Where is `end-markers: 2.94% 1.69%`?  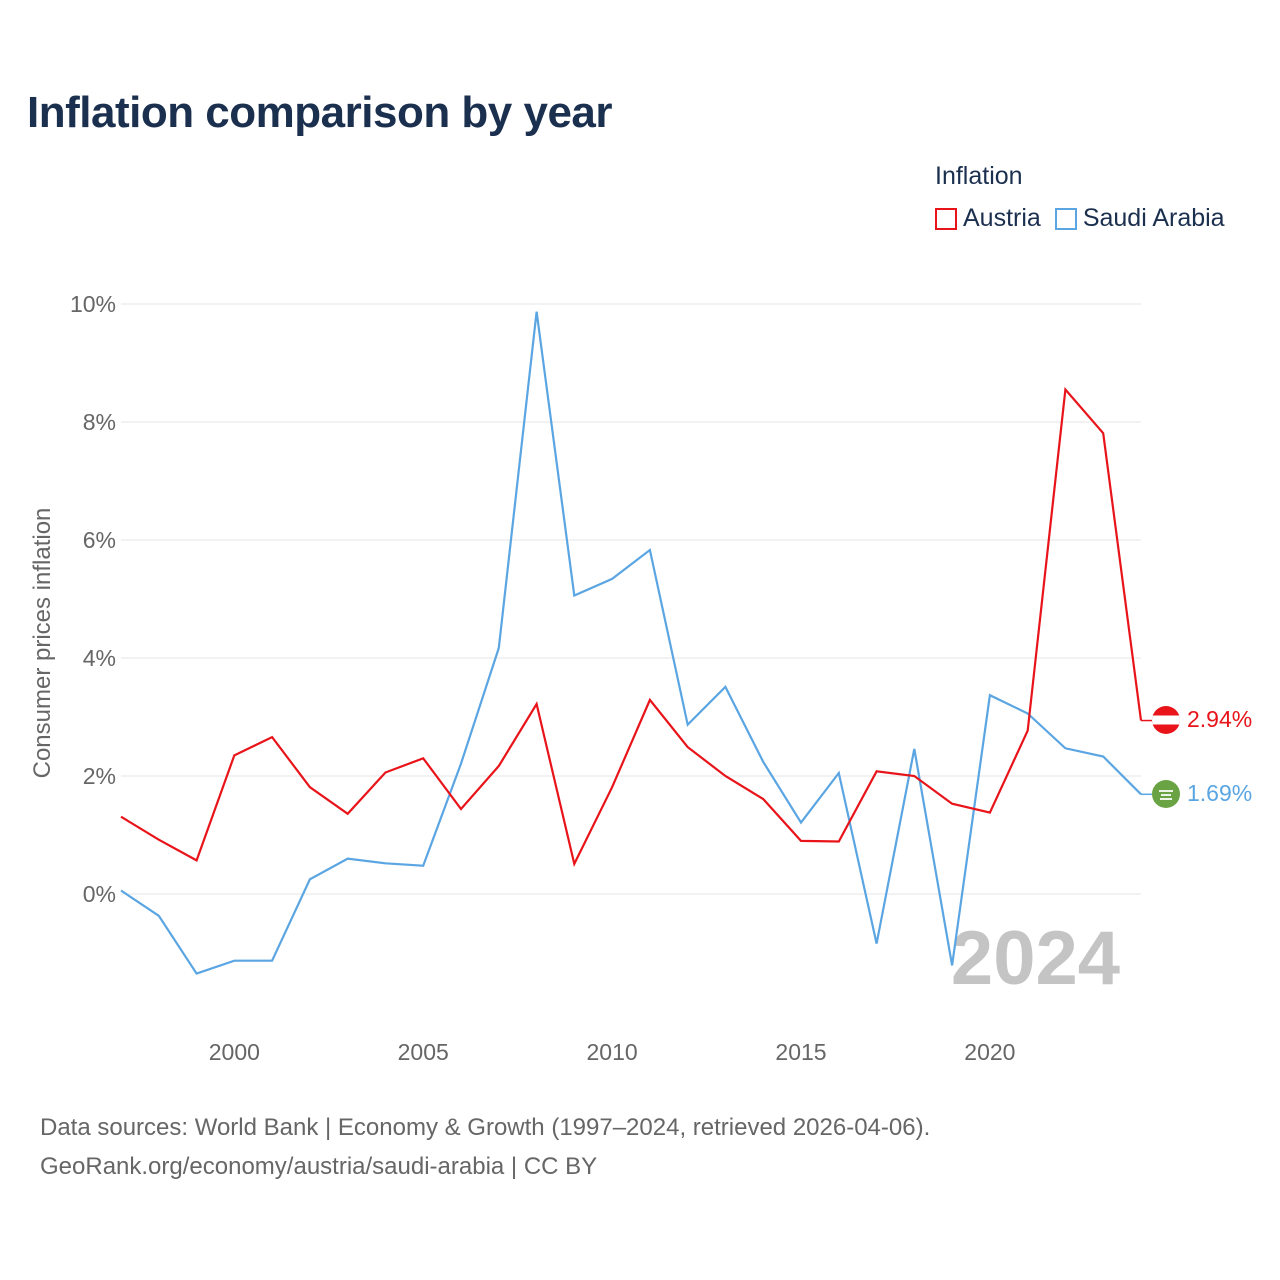 end-markers: 2.94% 1.69% is located at coordinates (1202, 757).